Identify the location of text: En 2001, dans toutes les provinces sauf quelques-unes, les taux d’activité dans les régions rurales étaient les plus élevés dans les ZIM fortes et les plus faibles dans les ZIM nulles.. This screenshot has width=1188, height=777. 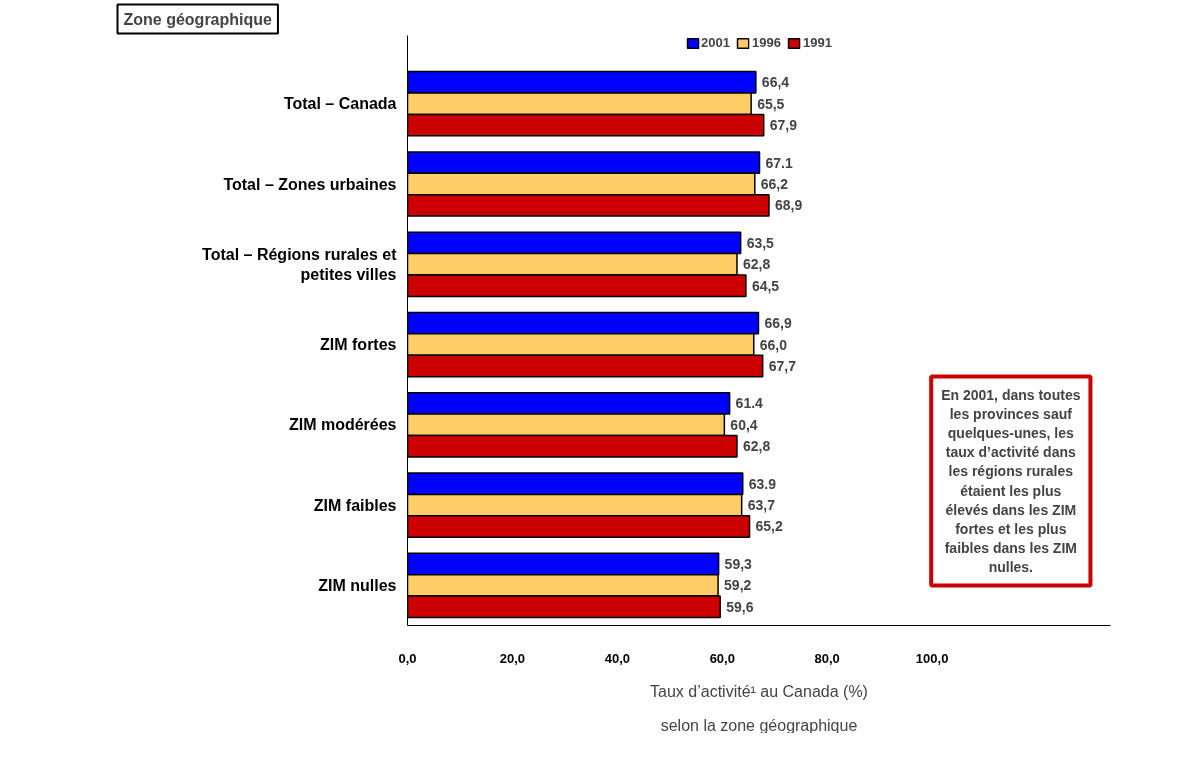
(1011, 481).